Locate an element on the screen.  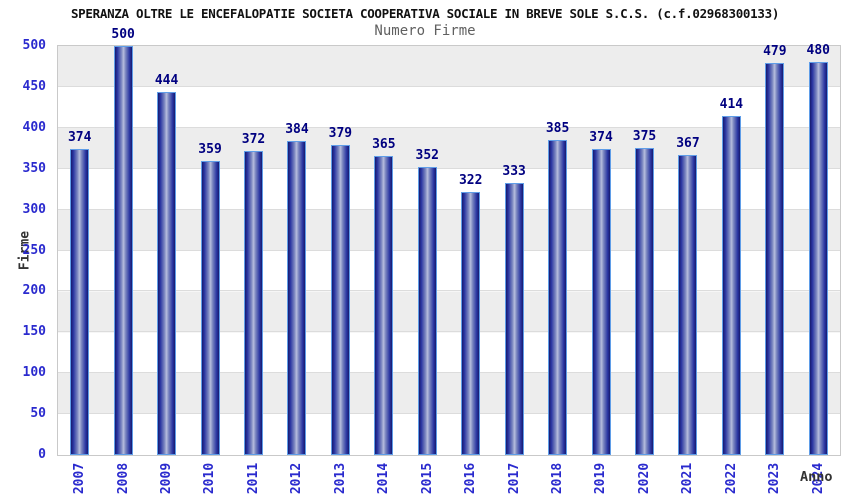
x-tick-label-2015: 2015 is located at coordinates (427, 478).